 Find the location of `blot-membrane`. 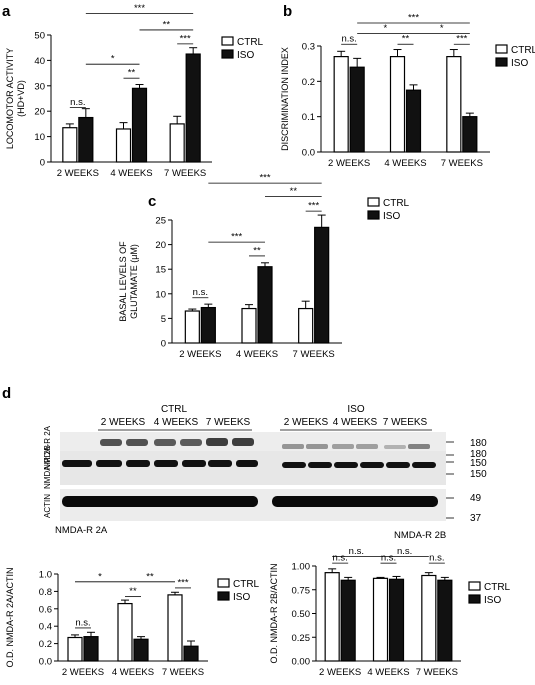

blot-membrane is located at coordinates (253, 468).